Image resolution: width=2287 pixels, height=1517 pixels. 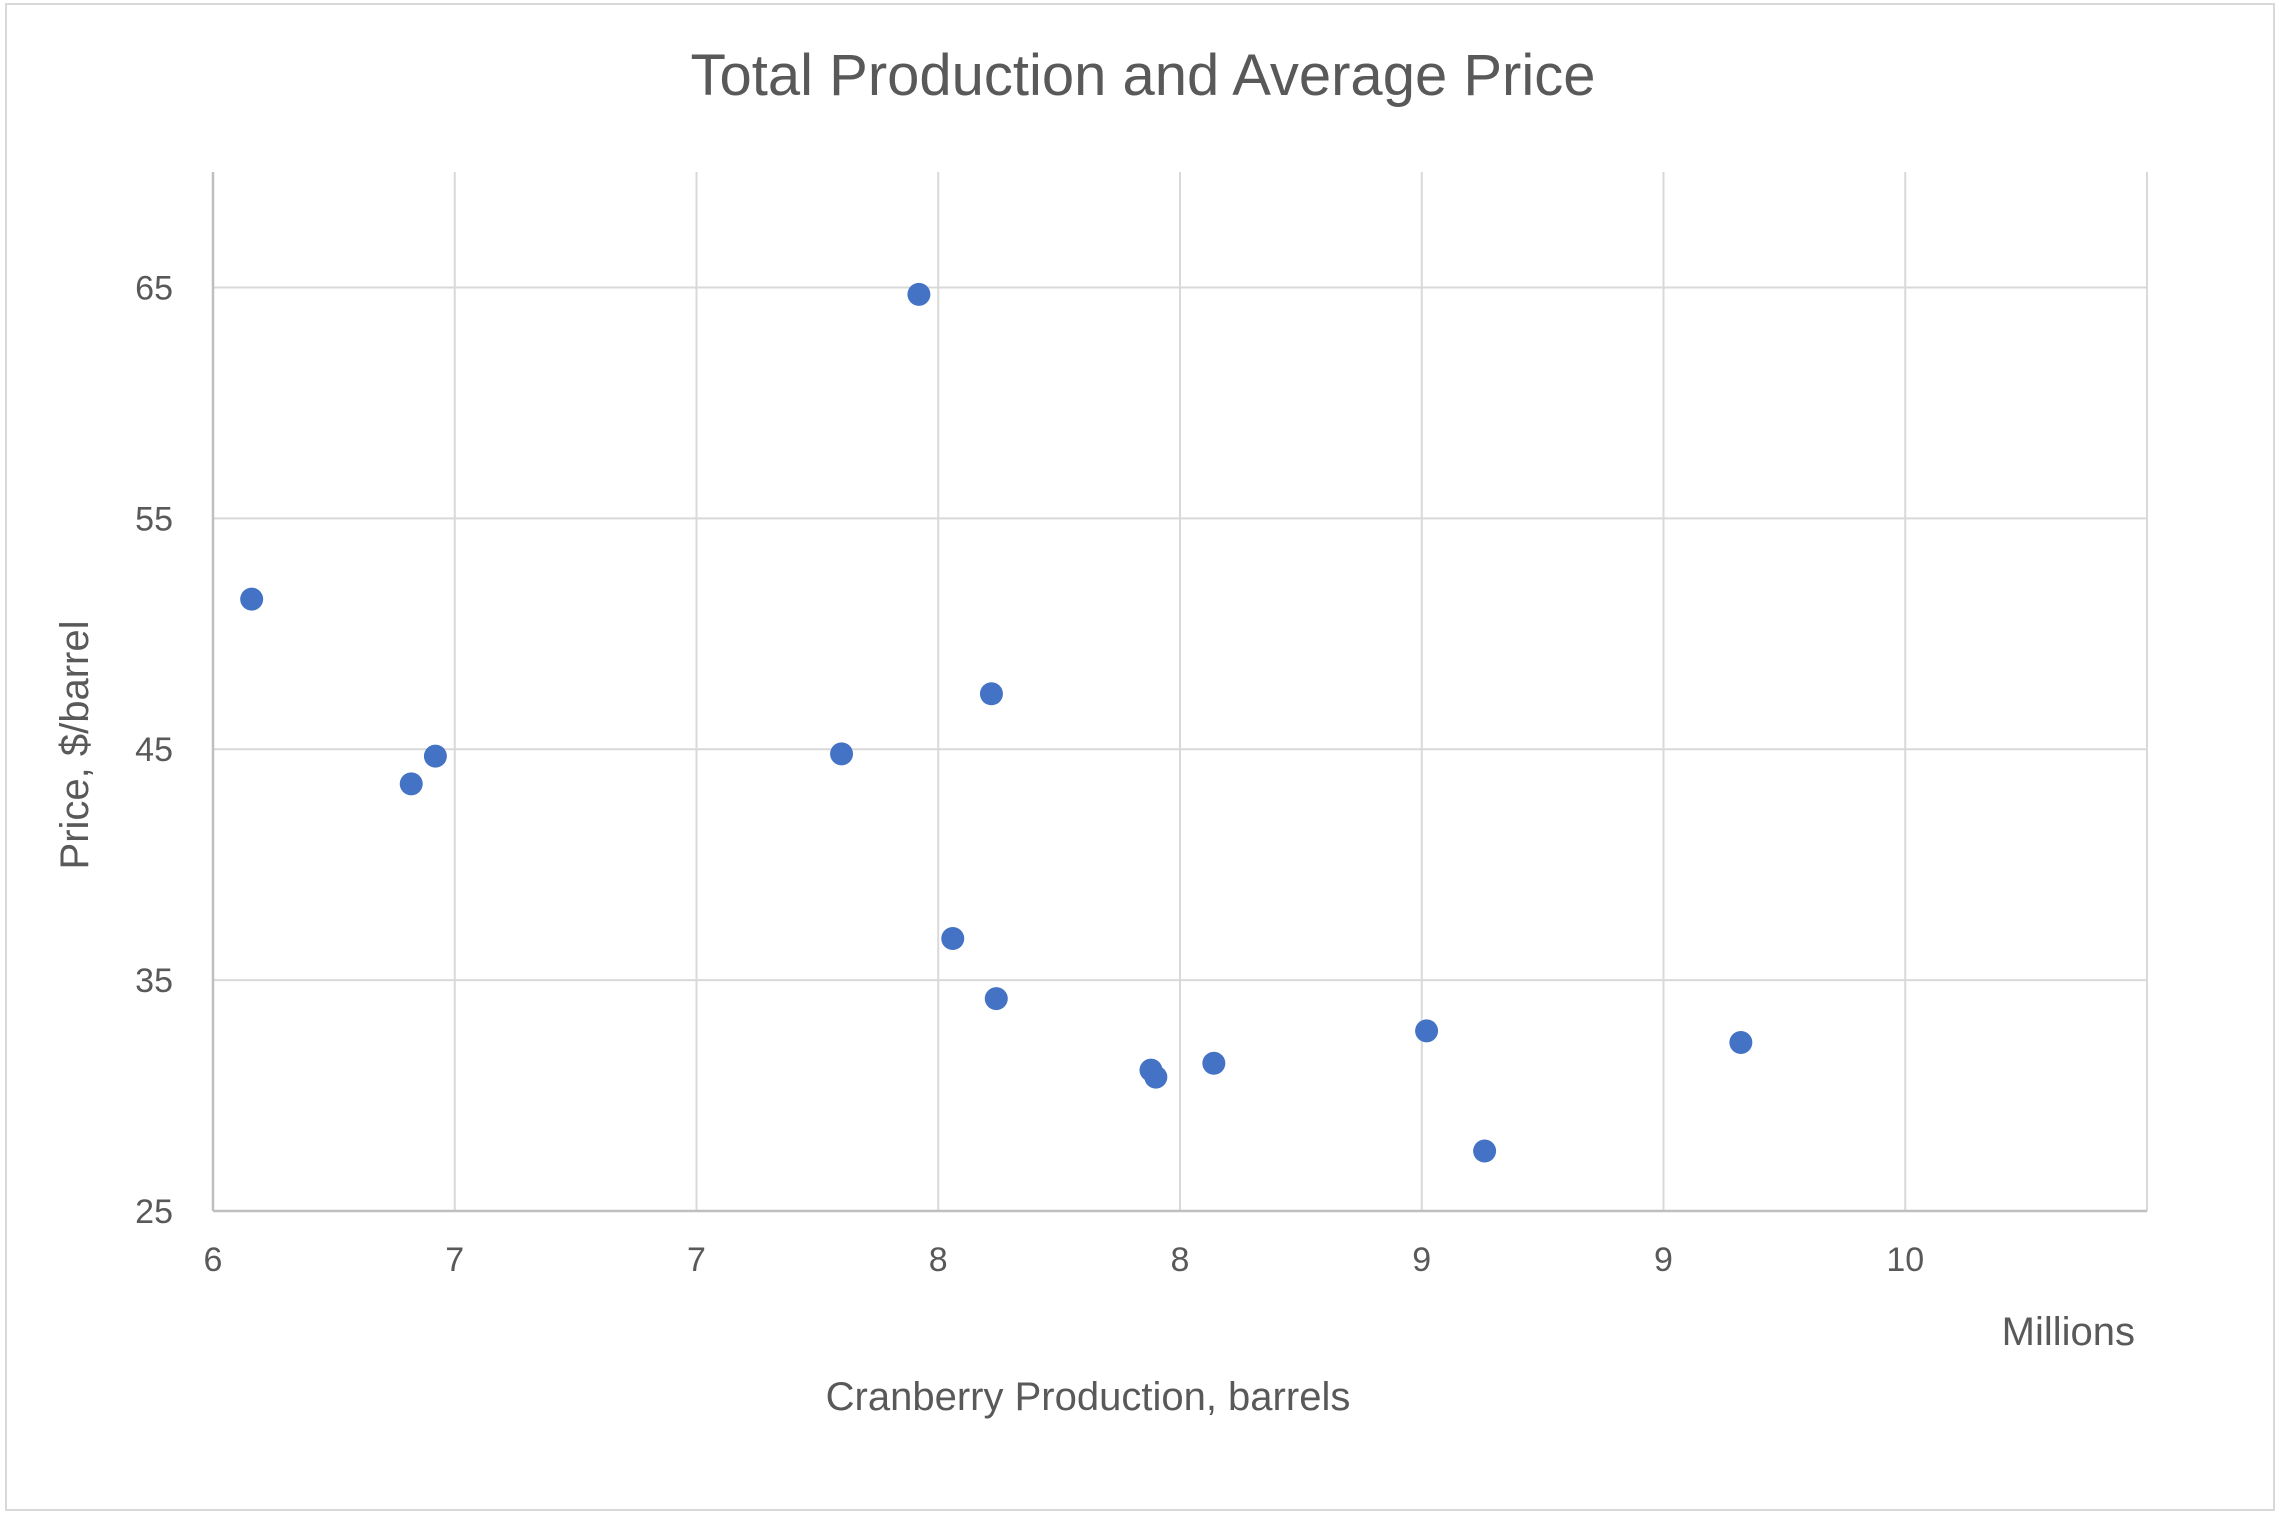 What do you see at coordinates (2068, 1332) in the screenshot?
I see `x-unit-label: Millions` at bounding box center [2068, 1332].